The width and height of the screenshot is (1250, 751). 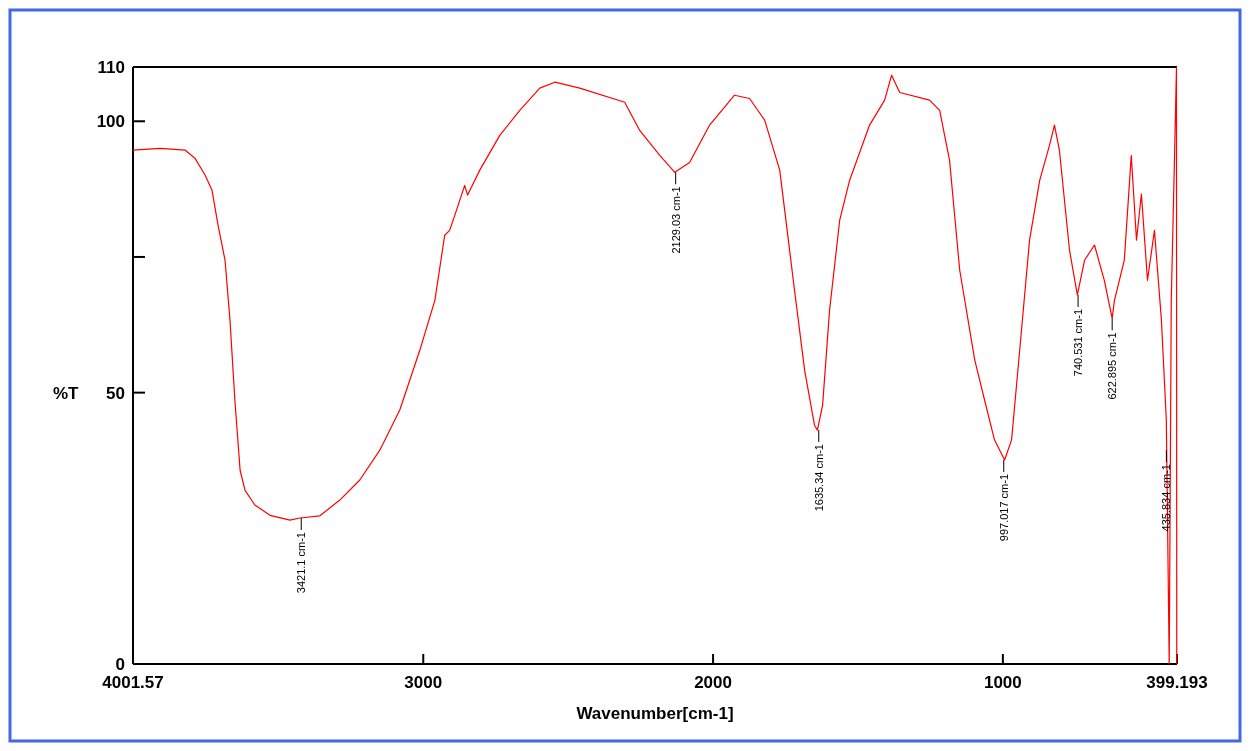 What do you see at coordinates (133, 682) in the screenshot?
I see `x-tick-label: 4001.57` at bounding box center [133, 682].